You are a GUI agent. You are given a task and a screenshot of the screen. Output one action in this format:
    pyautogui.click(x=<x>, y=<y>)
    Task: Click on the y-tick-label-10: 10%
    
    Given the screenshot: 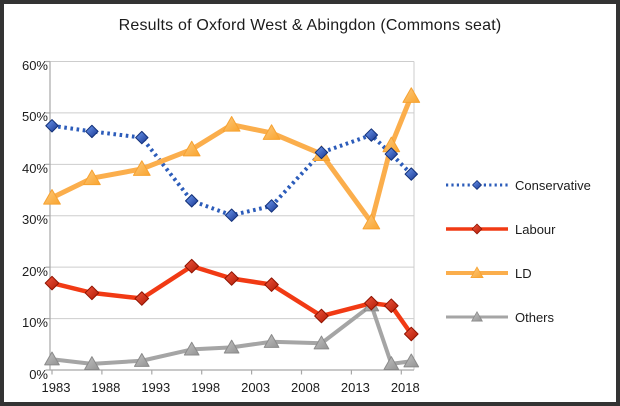 What is the action you would take?
    pyautogui.click(x=34, y=323)
    